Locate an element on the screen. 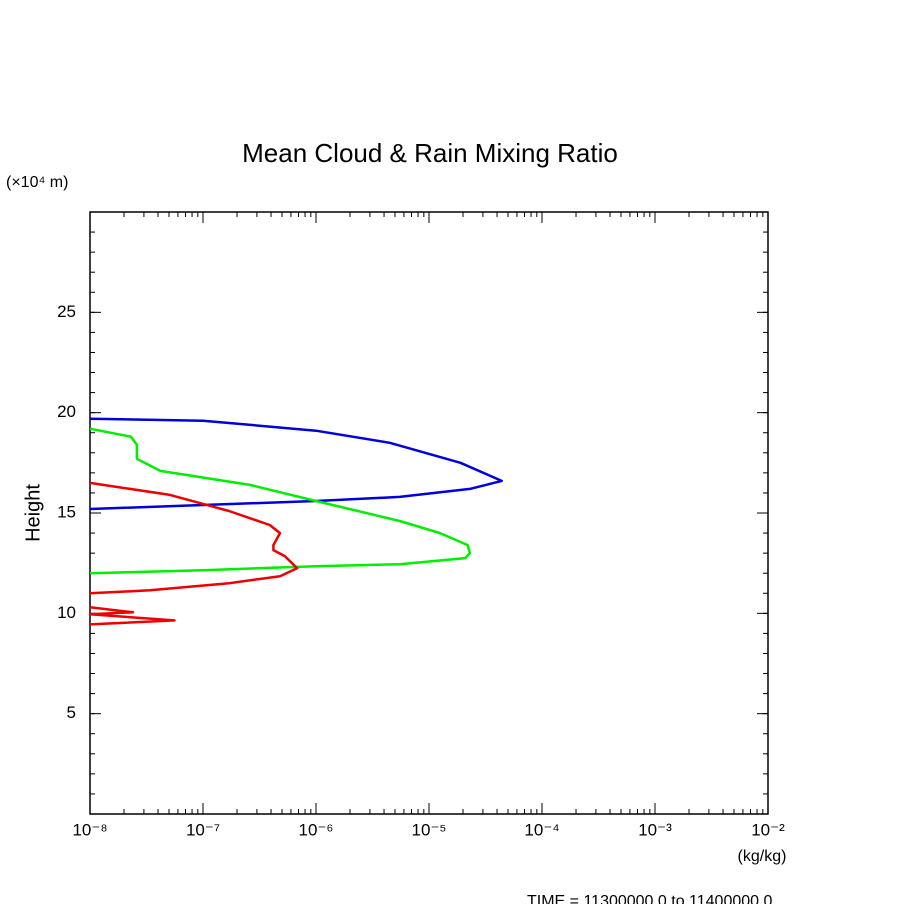 This screenshot has width=904, height=904. x-tick-label: 10⁻⁴ is located at coordinates (541, 829).